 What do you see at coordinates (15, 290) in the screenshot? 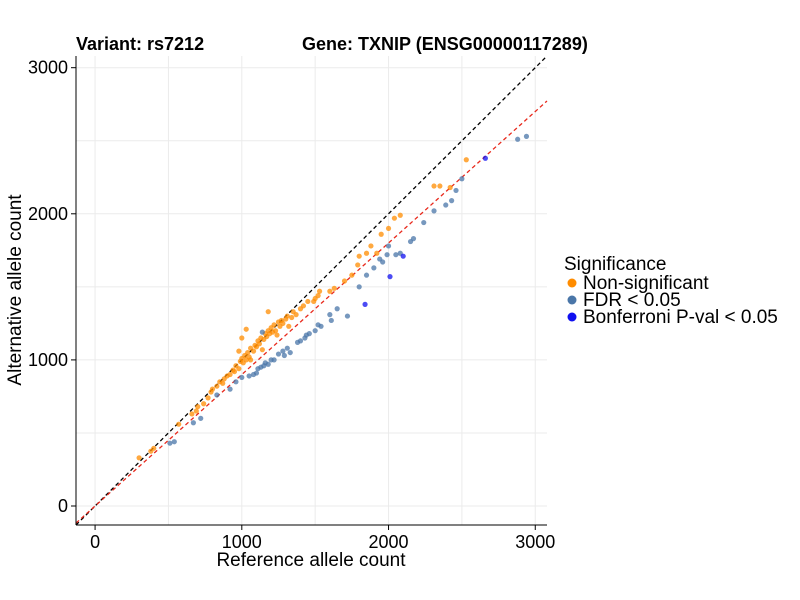
I see `y-axis-label: Alternative allele count` at bounding box center [15, 290].